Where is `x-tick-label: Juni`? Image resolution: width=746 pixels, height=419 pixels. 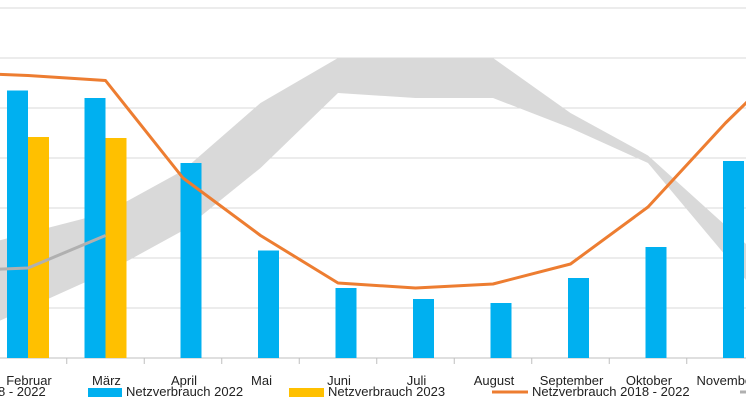 x-tick-label: Juni is located at coordinates (339, 380).